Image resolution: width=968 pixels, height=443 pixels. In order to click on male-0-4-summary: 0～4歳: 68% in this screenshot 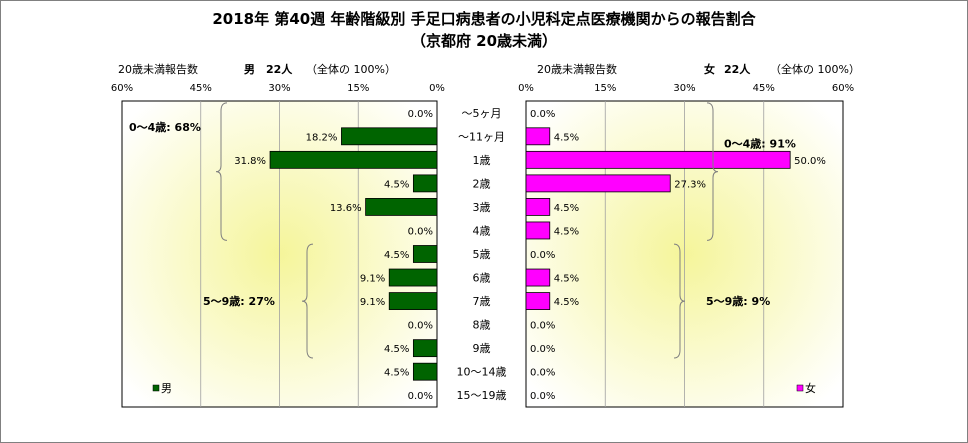, I will do `click(165, 127)`.